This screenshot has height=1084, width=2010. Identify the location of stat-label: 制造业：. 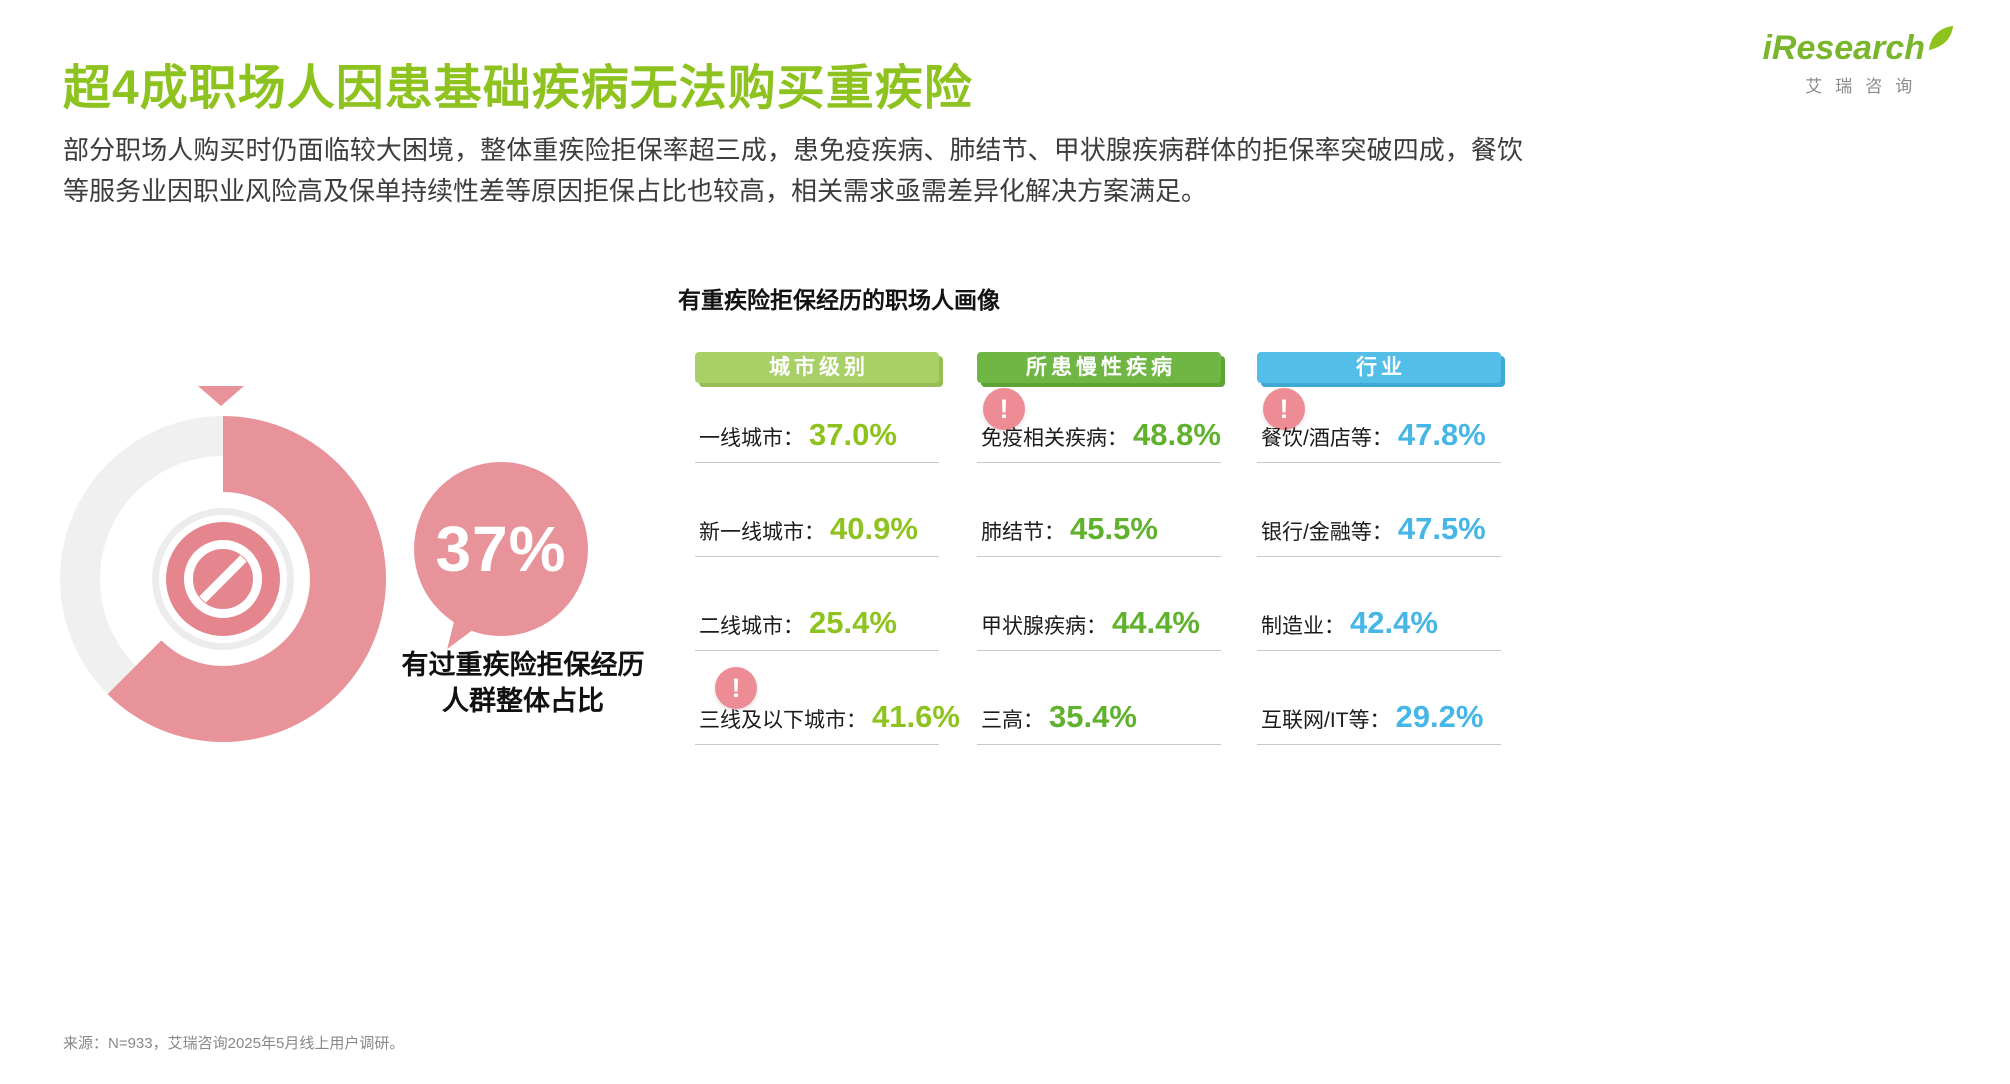
(1303, 626).